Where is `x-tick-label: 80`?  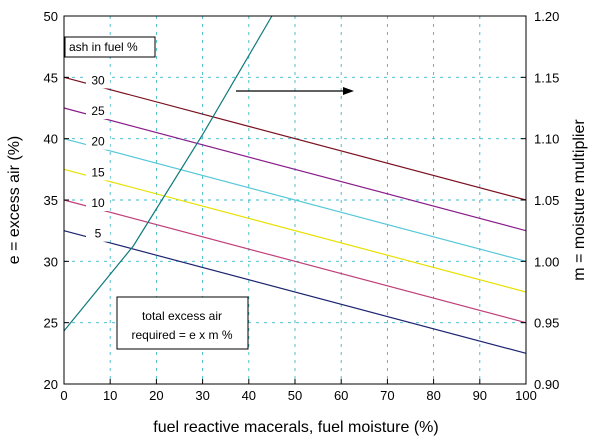 x-tick-label: 80 is located at coordinates (433, 395).